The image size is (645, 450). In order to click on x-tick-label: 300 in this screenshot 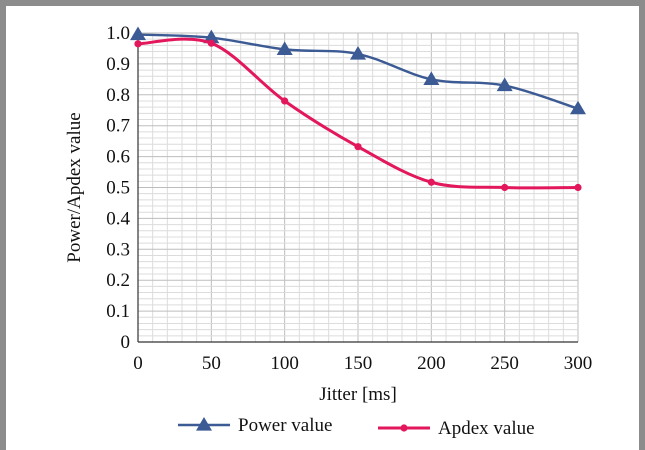, I will do `click(578, 363)`.